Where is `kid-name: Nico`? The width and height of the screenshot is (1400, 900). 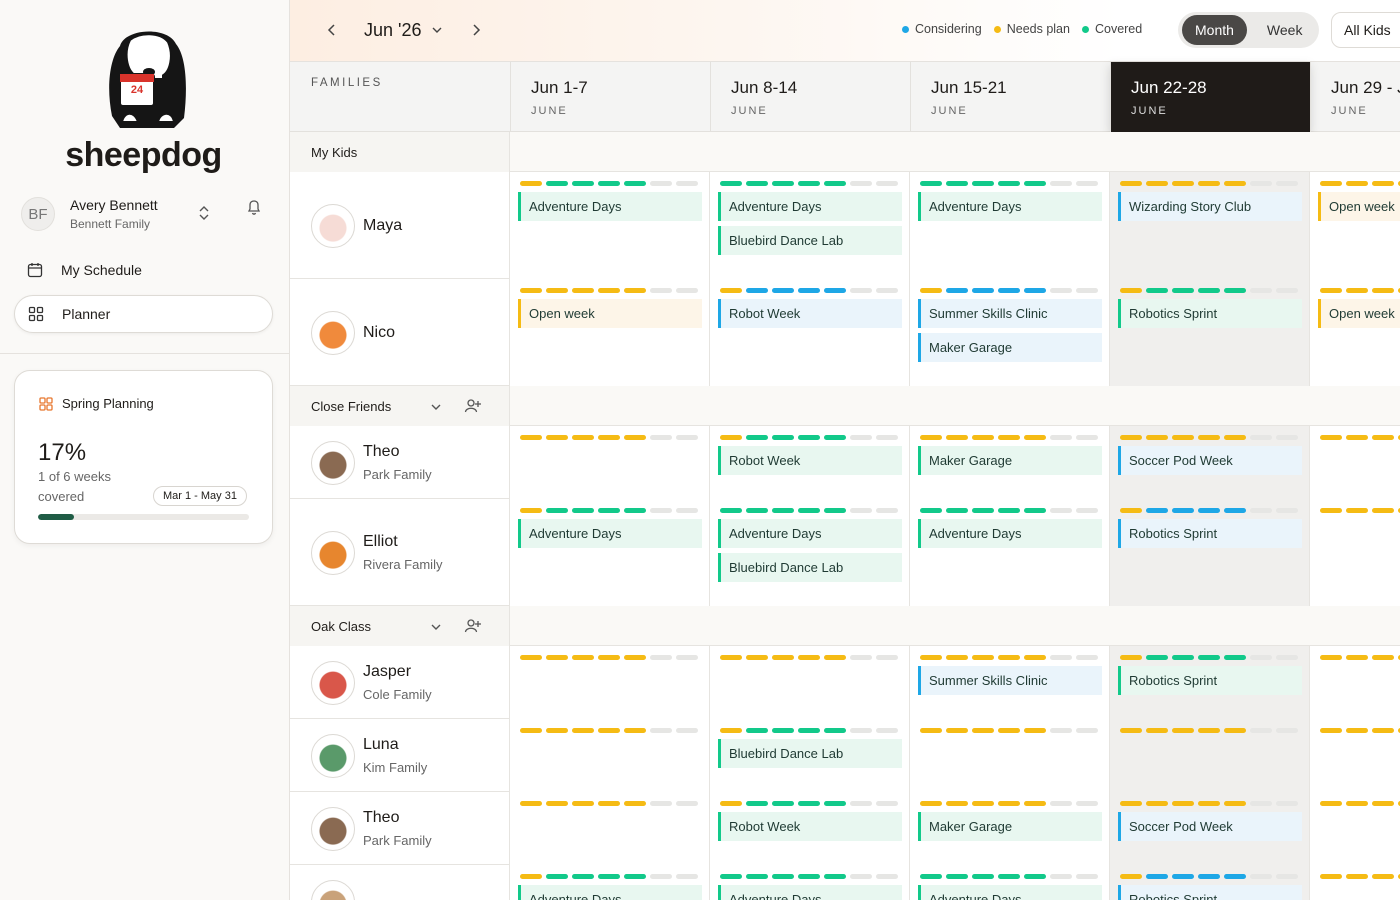
kid-name: Nico is located at coordinates (379, 332).